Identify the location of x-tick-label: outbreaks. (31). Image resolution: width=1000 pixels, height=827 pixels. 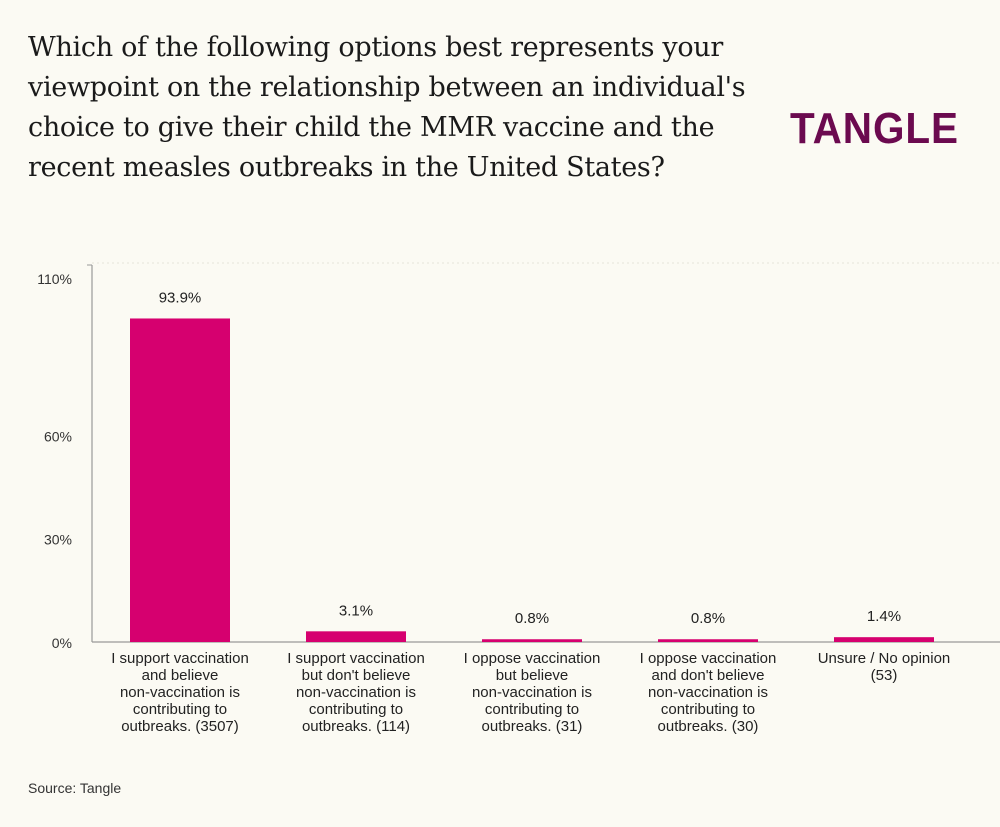
(532, 726).